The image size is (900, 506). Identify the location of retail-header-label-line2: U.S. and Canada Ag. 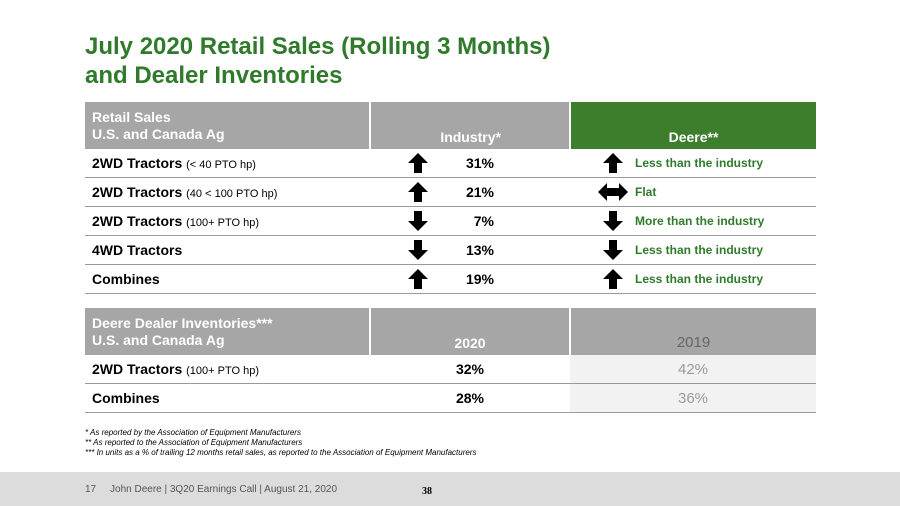
(158, 133).